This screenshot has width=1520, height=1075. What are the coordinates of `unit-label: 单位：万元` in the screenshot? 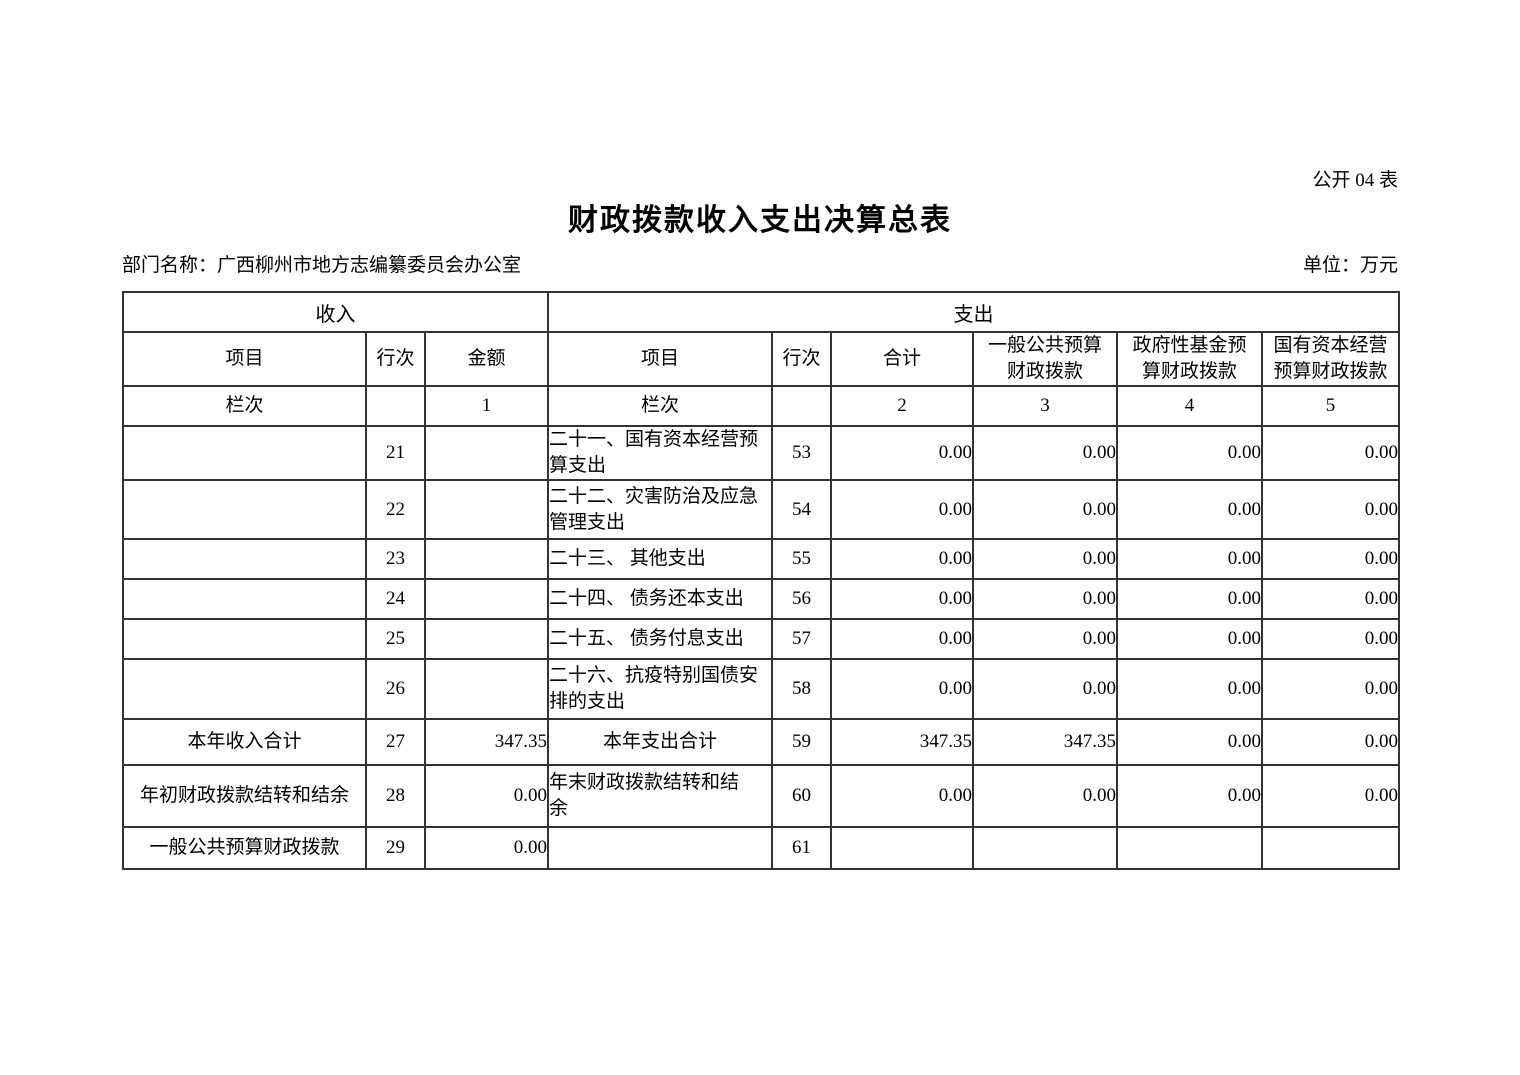 It's located at (1350, 265).